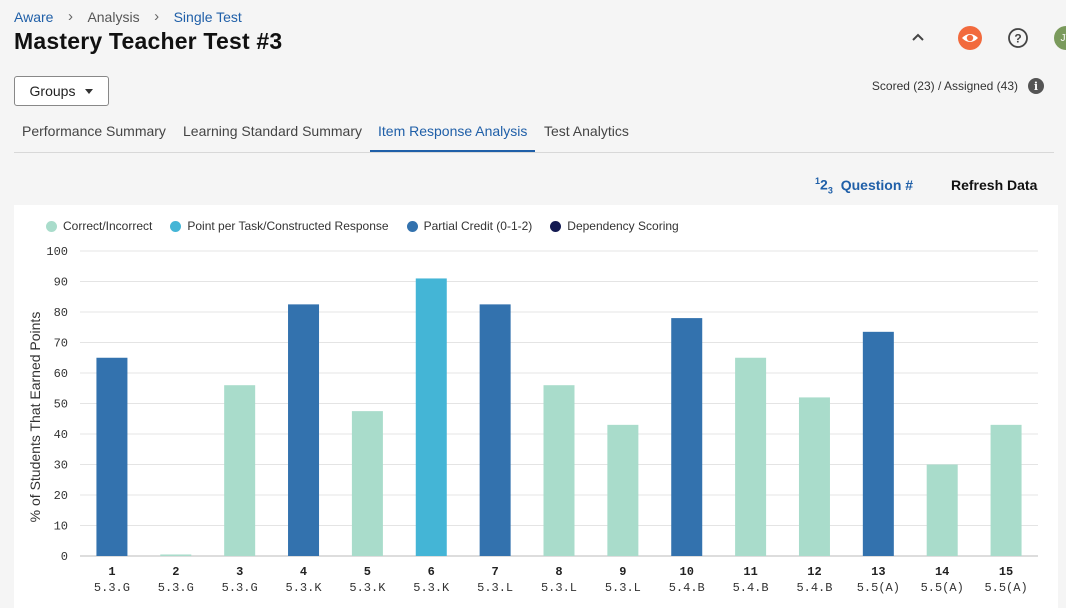  I want to click on avatar: JT, so click(1060, 38).